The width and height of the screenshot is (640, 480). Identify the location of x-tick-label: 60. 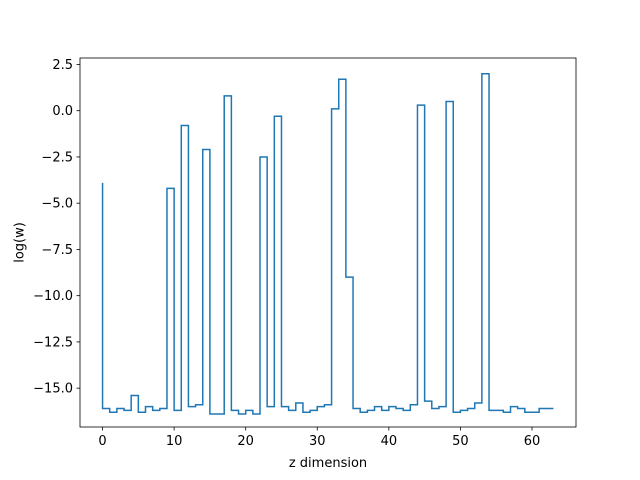
(532, 441).